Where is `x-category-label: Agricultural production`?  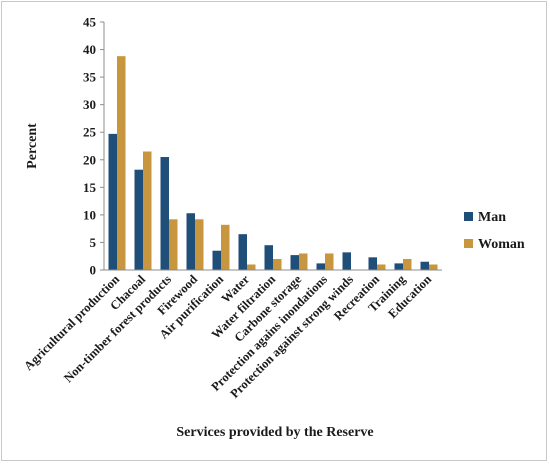 x-category-label: Agricultural production is located at coordinates (71, 322).